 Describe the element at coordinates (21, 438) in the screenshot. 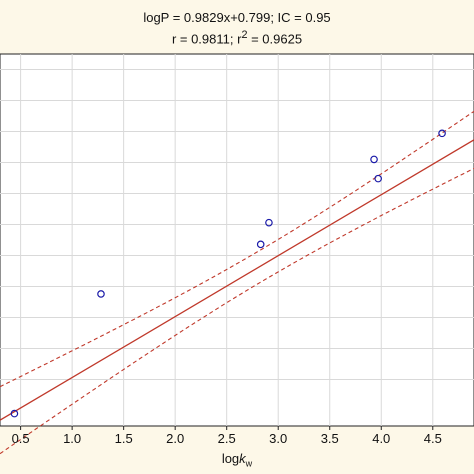

I see `x-tick-label: 0.5` at that location.